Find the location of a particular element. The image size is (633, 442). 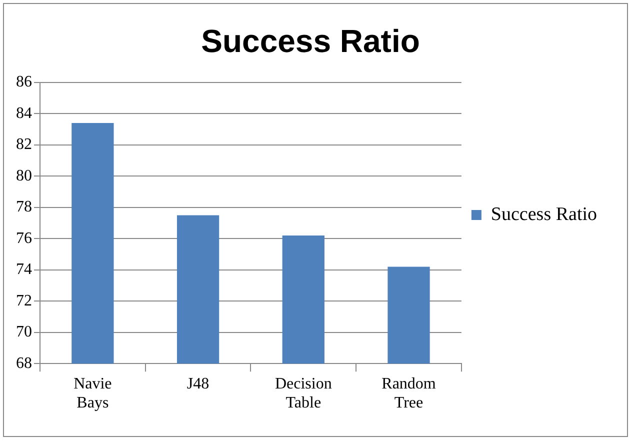

y-tick-label: 78 is located at coordinates (24, 207).